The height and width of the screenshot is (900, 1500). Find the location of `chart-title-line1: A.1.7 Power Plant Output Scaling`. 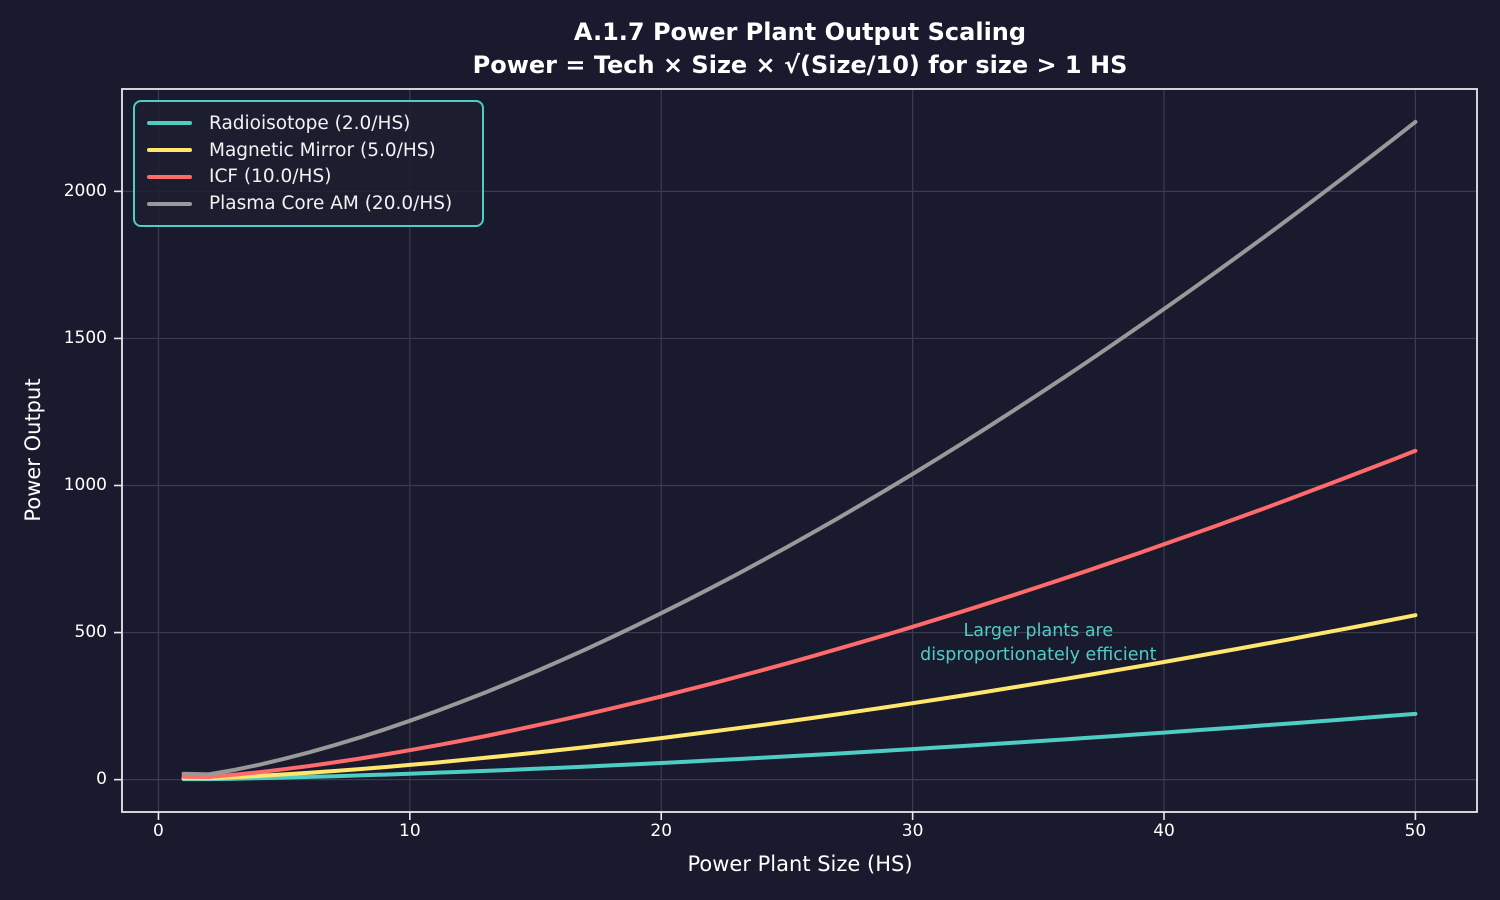

chart-title-line1: A.1.7 Power Plant Output Scaling is located at coordinates (800, 32).